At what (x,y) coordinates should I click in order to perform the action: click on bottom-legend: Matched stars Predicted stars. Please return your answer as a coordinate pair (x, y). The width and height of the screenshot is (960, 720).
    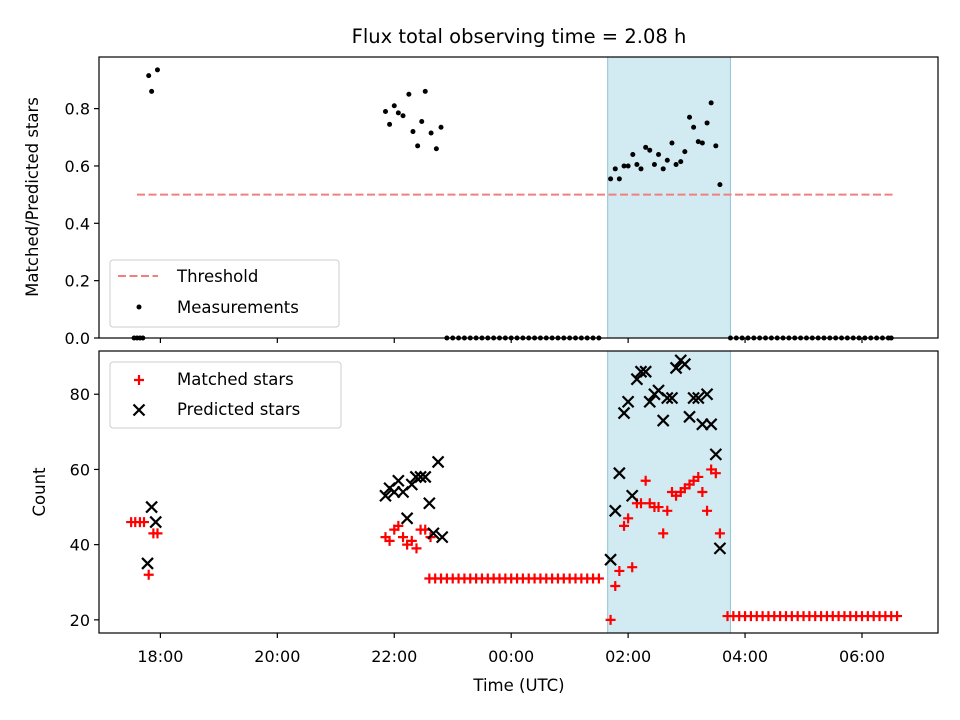
    Looking at the image, I should click on (225, 395).